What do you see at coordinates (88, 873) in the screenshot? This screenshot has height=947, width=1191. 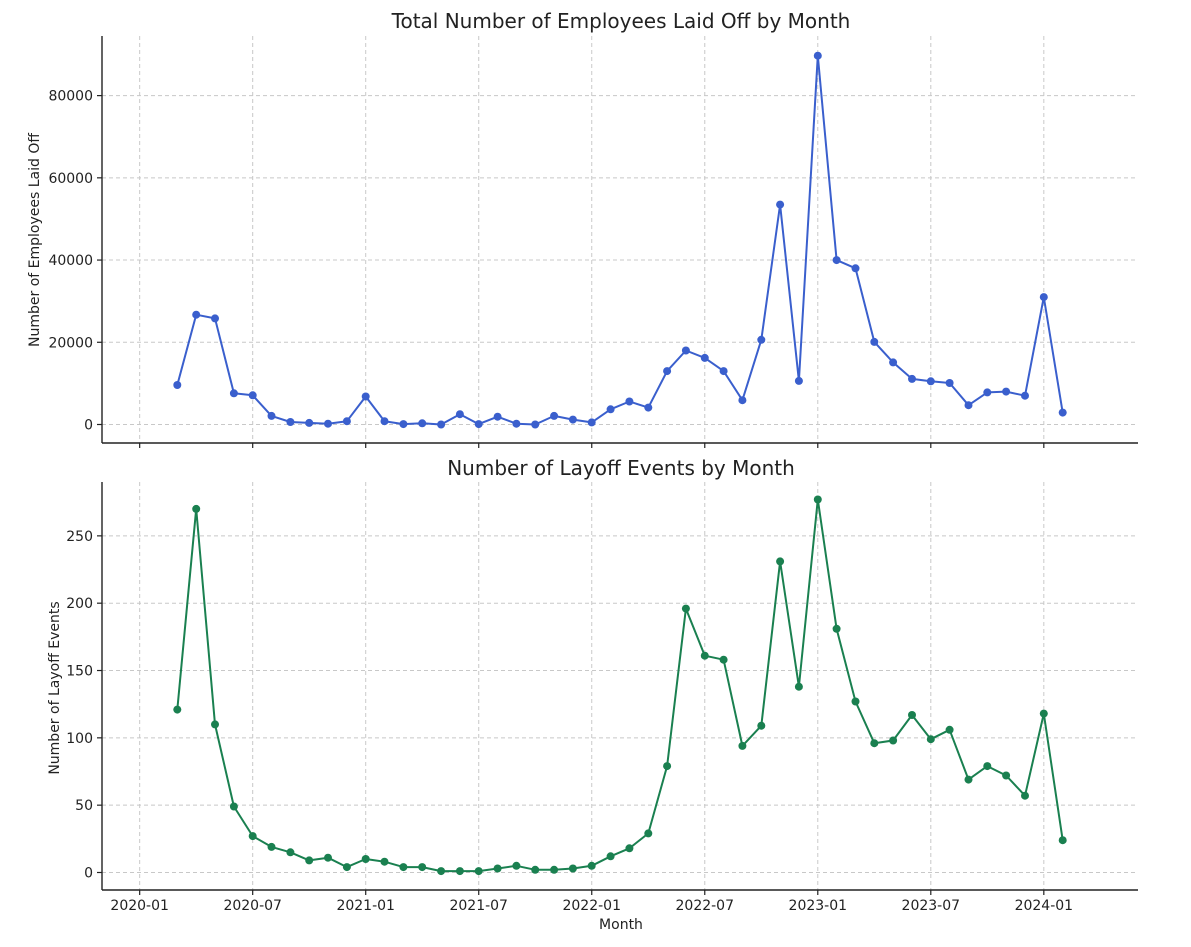 I see `y-tick-label: 0` at bounding box center [88, 873].